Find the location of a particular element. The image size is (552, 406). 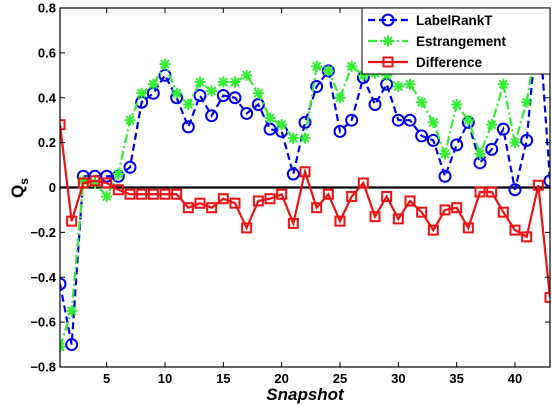

y-tick-label: 0.8 is located at coordinates (47, 8).